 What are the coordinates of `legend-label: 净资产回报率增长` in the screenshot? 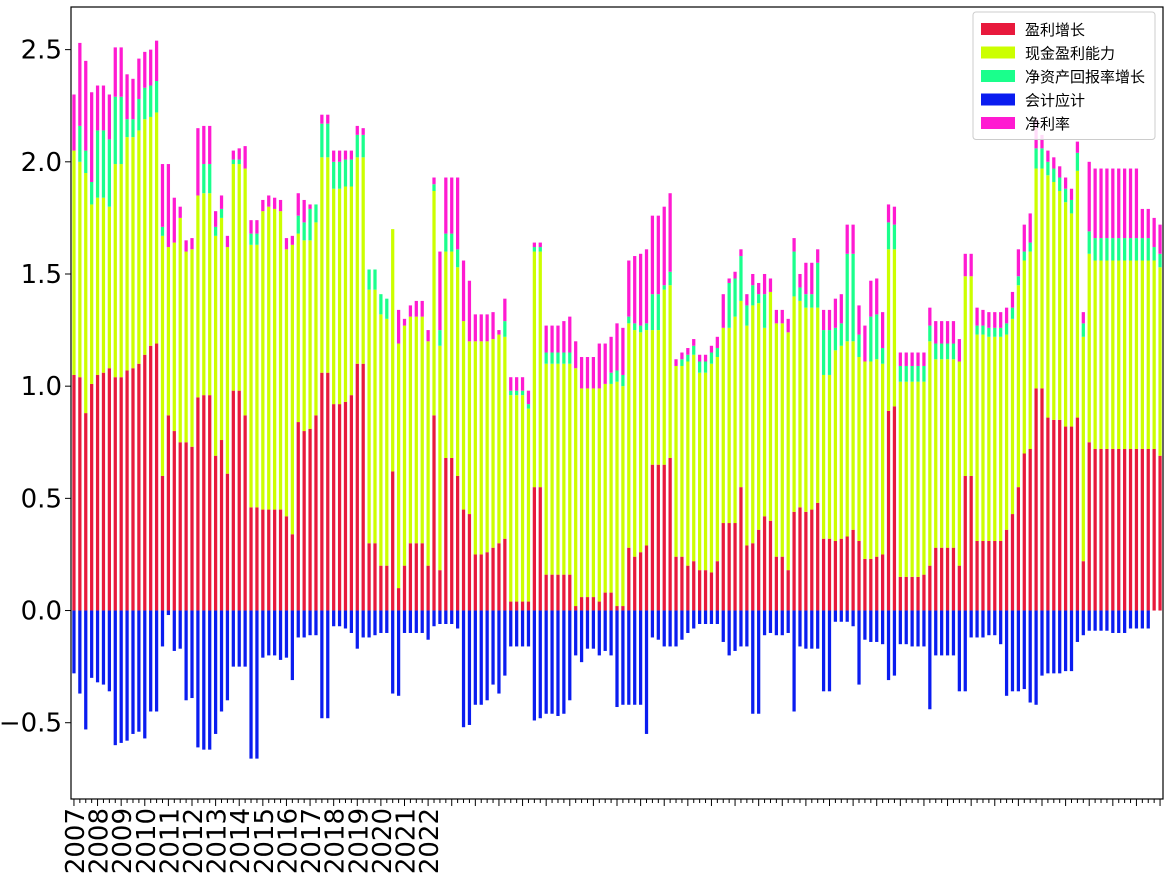 It's located at (1085, 77).